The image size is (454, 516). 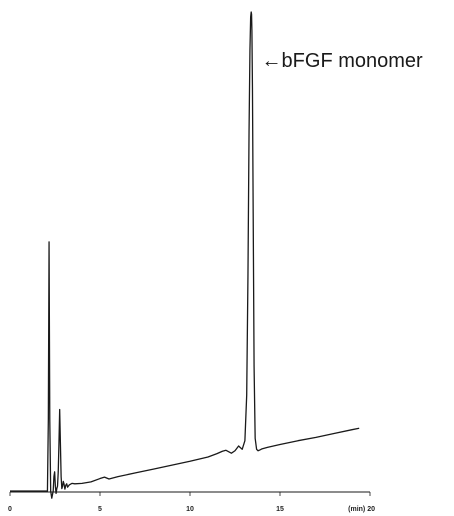 I want to click on peak-annotation-bfgf-monomer: ←bFGF monomer, so click(x=342, y=61).